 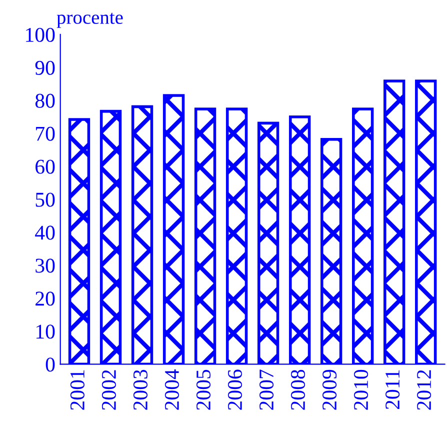 I want to click on y-axis-title: procente, so click(x=89, y=20).